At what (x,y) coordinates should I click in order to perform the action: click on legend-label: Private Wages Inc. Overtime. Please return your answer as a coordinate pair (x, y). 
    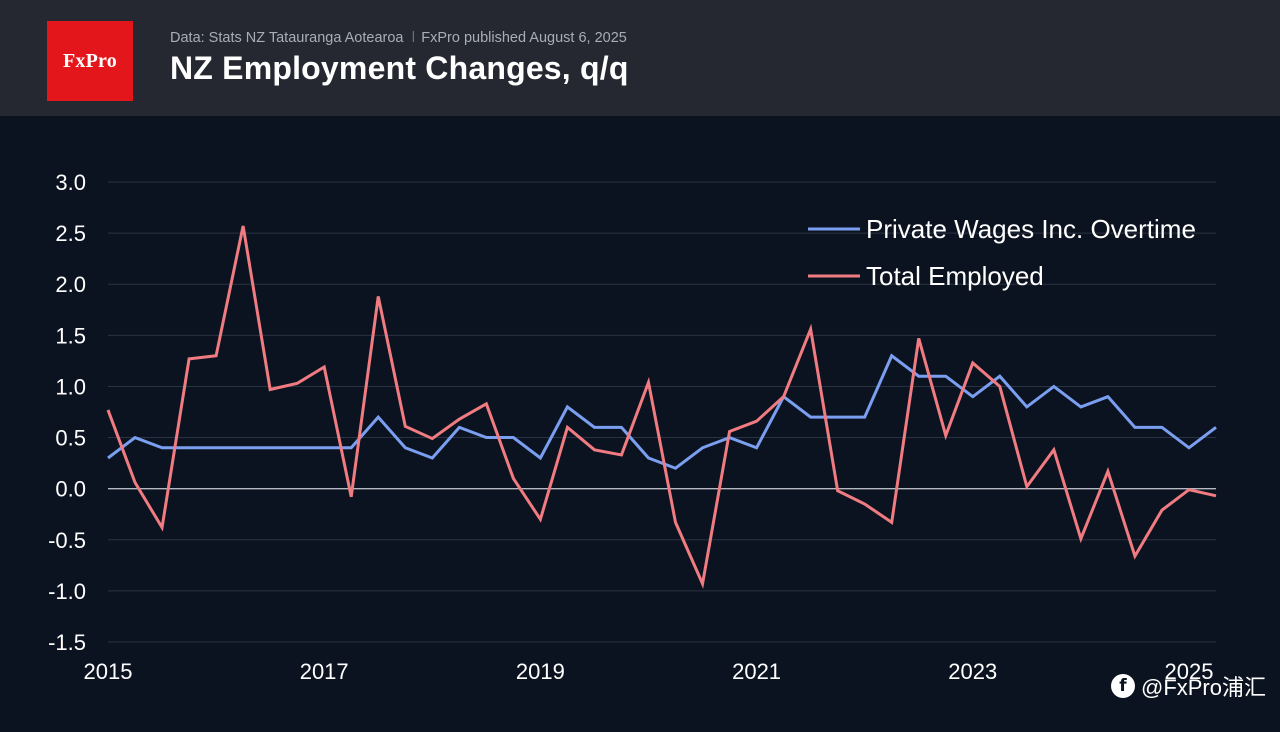
    Looking at the image, I should click on (1031, 229).